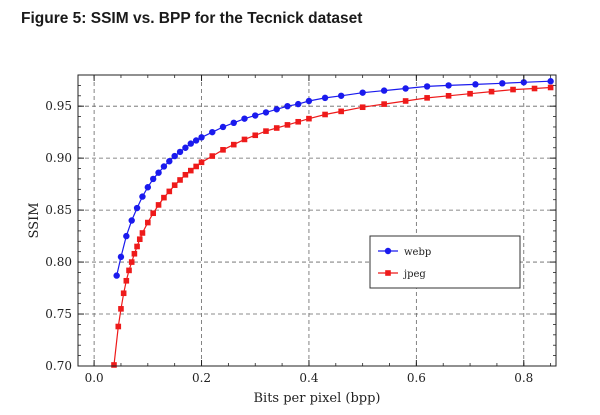 This screenshot has width=600, height=415. I want to click on x-tick-label: 0.2, so click(201, 378).